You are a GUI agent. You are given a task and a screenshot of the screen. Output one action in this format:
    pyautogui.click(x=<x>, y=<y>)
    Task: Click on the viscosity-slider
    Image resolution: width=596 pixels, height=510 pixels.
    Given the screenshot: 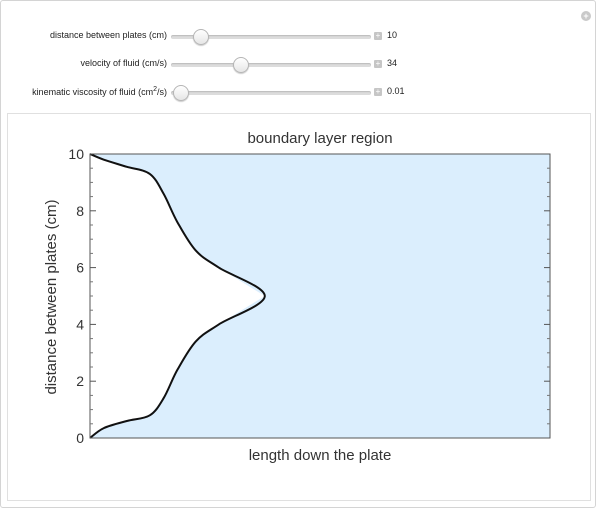 What is the action you would take?
    pyautogui.click(x=271, y=93)
    